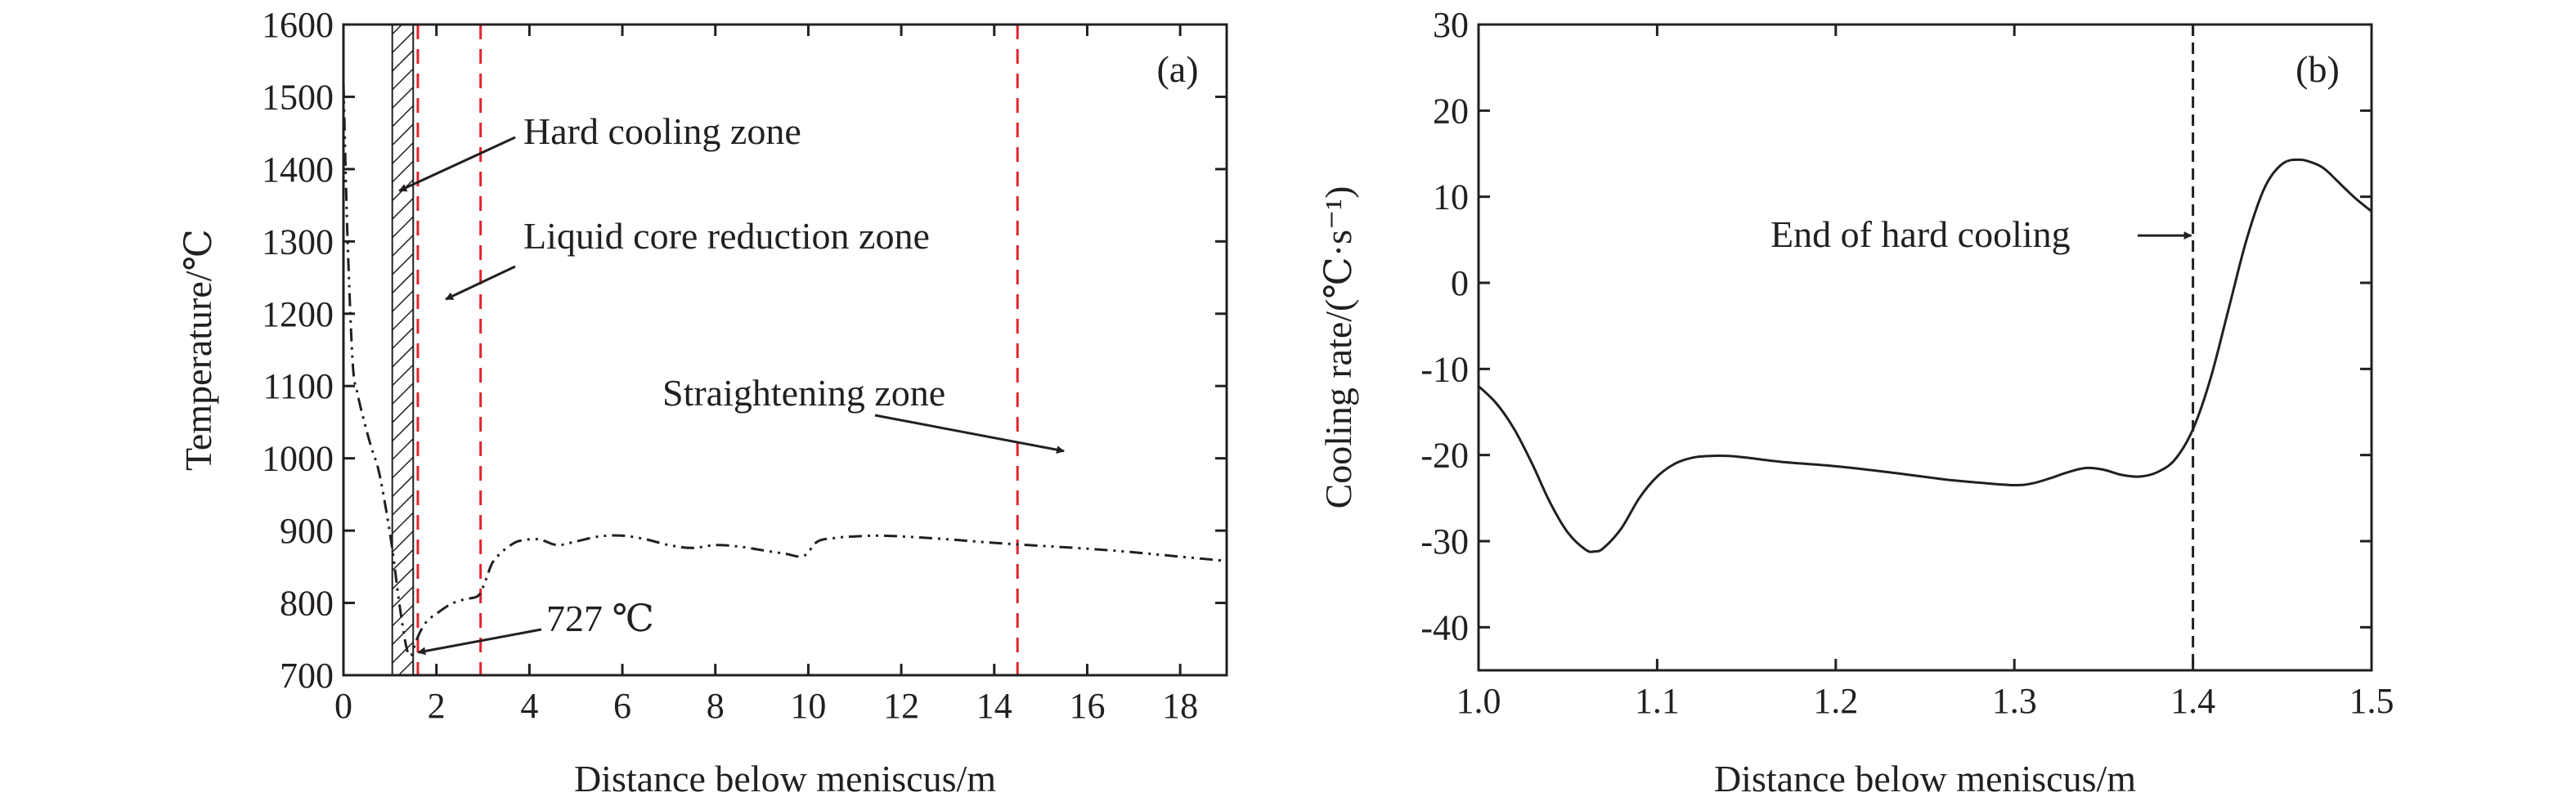 The height and width of the screenshot is (806, 2576). I want to click on panel-a-y-tick-label: 900, so click(307, 531).